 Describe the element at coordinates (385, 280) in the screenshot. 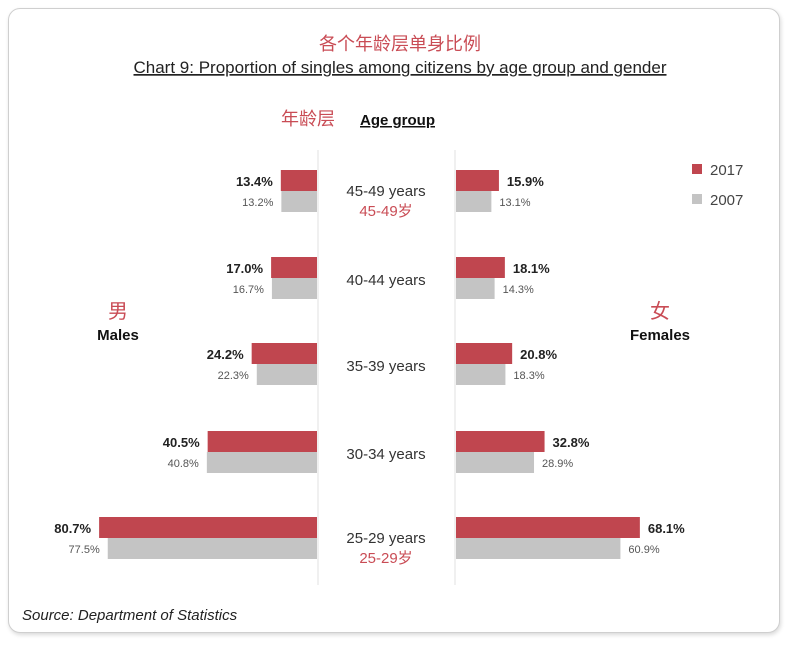

I see `category-label: 40-44 years` at that location.